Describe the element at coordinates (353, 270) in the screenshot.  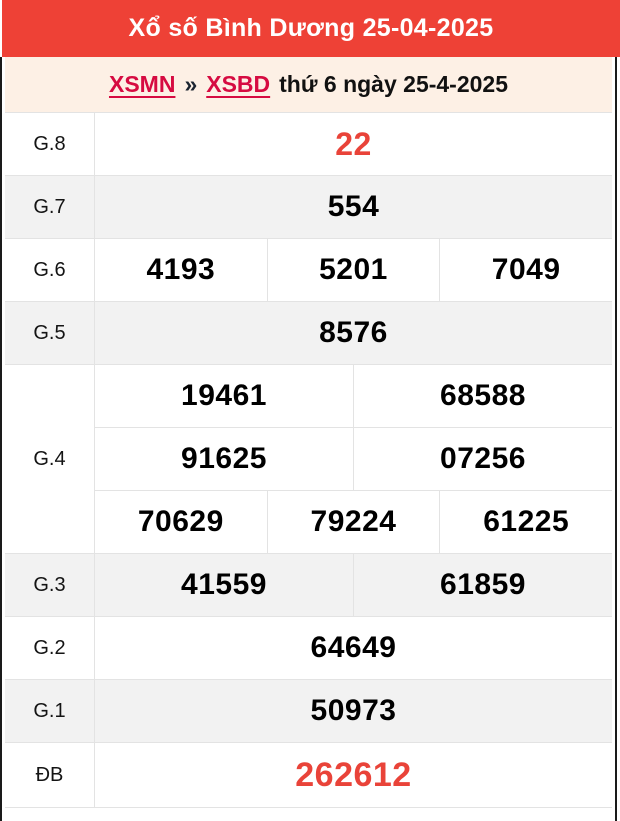
I see `prize-number-g6-2: 5201` at that location.